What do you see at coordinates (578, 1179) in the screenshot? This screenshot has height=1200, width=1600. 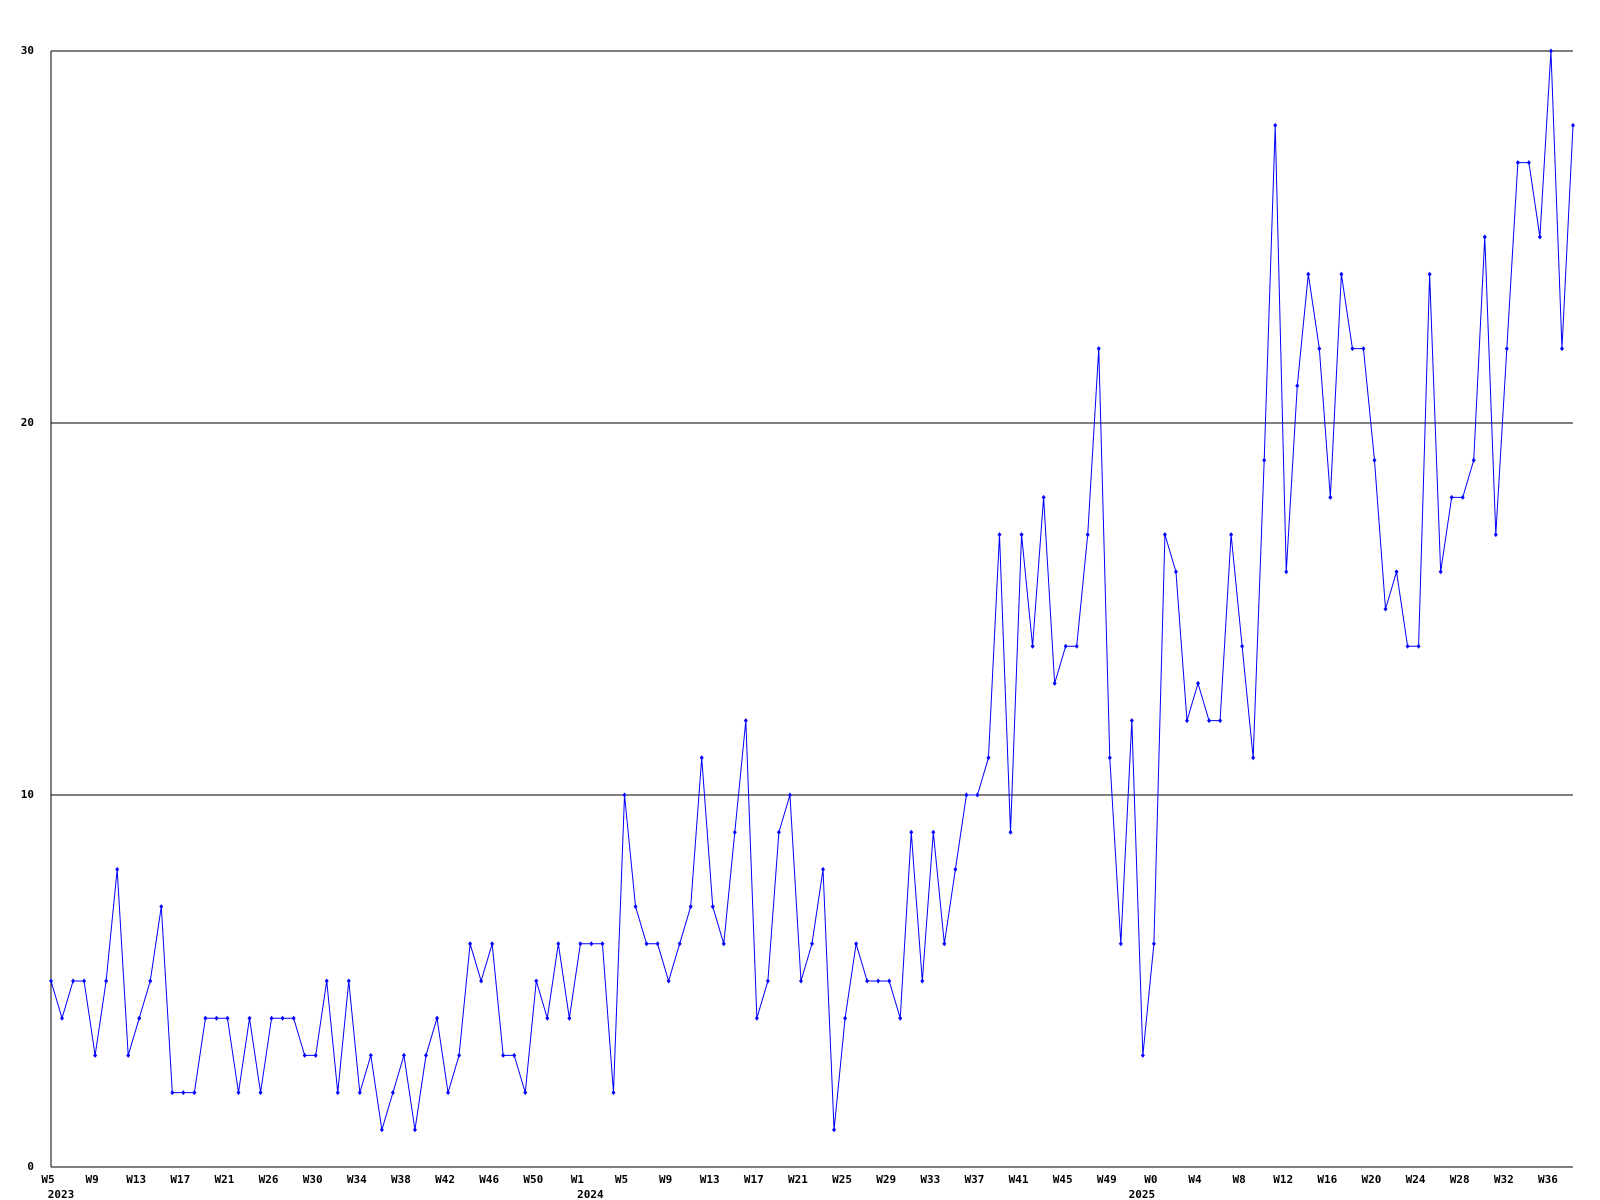 I see `x-tick-label: W1` at bounding box center [578, 1179].